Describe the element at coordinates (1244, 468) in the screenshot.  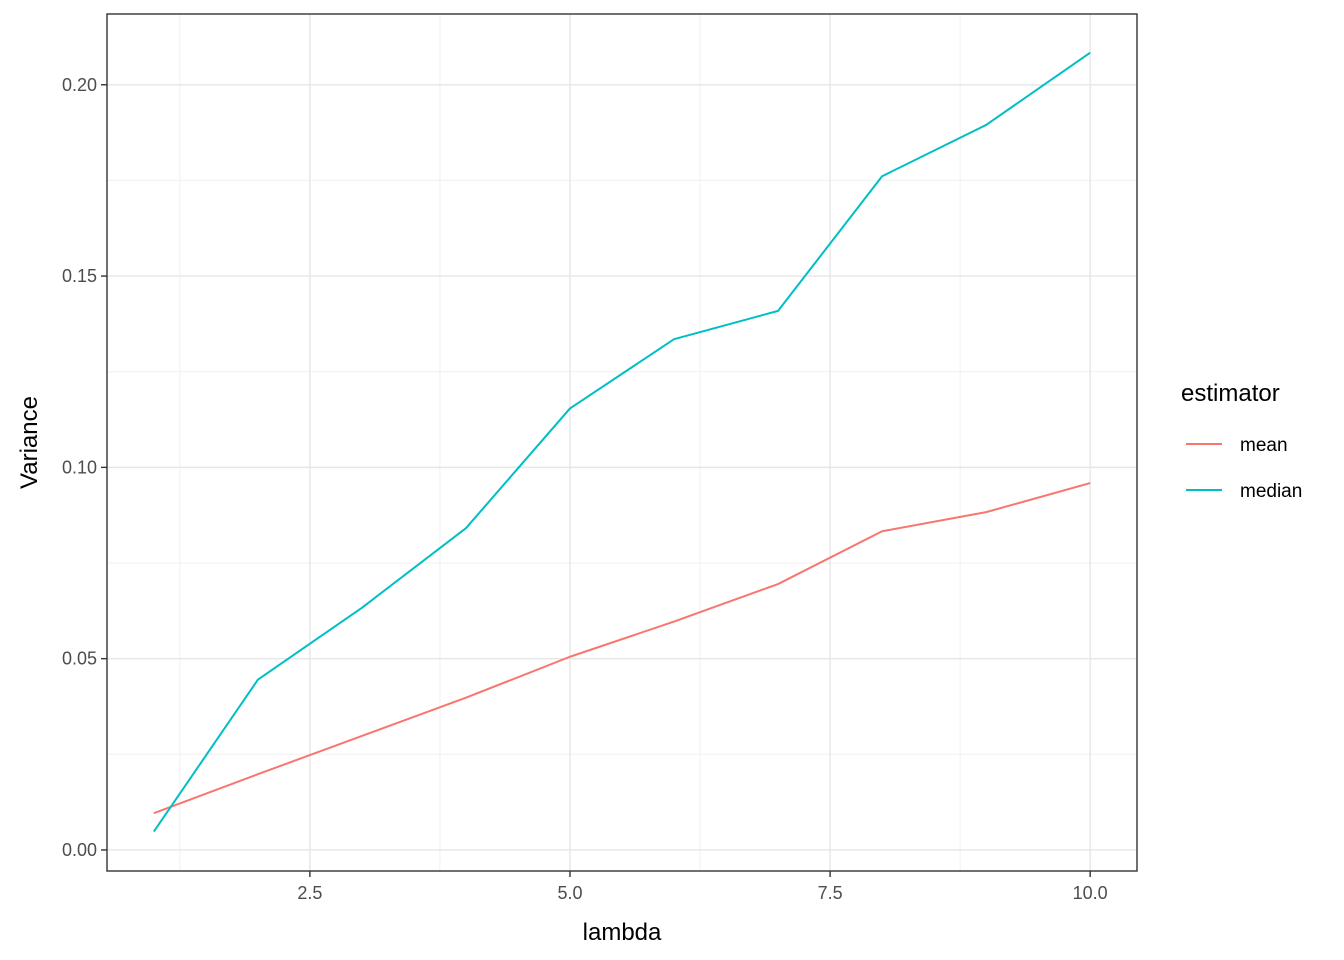
I see `legend-items: mean median` at that location.